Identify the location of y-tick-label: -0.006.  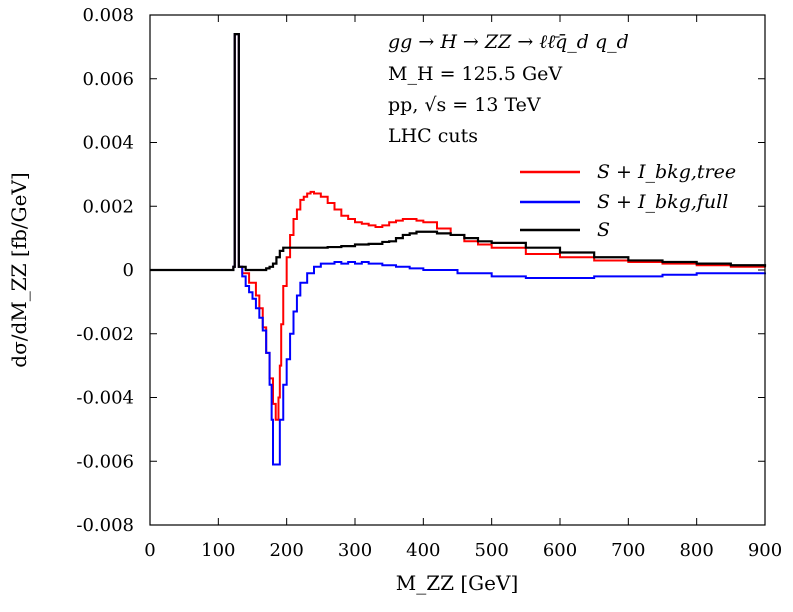
(105, 461).